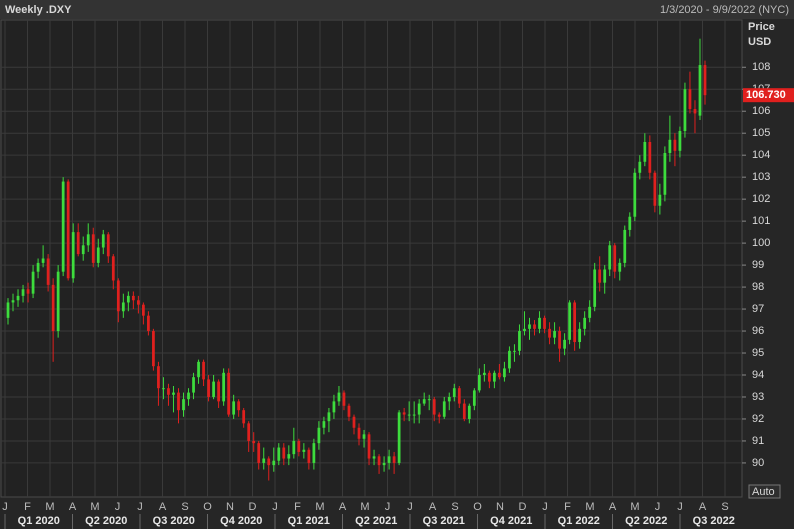 This screenshot has width=794, height=529. I want to click on last-price-box, so click(768, 95).